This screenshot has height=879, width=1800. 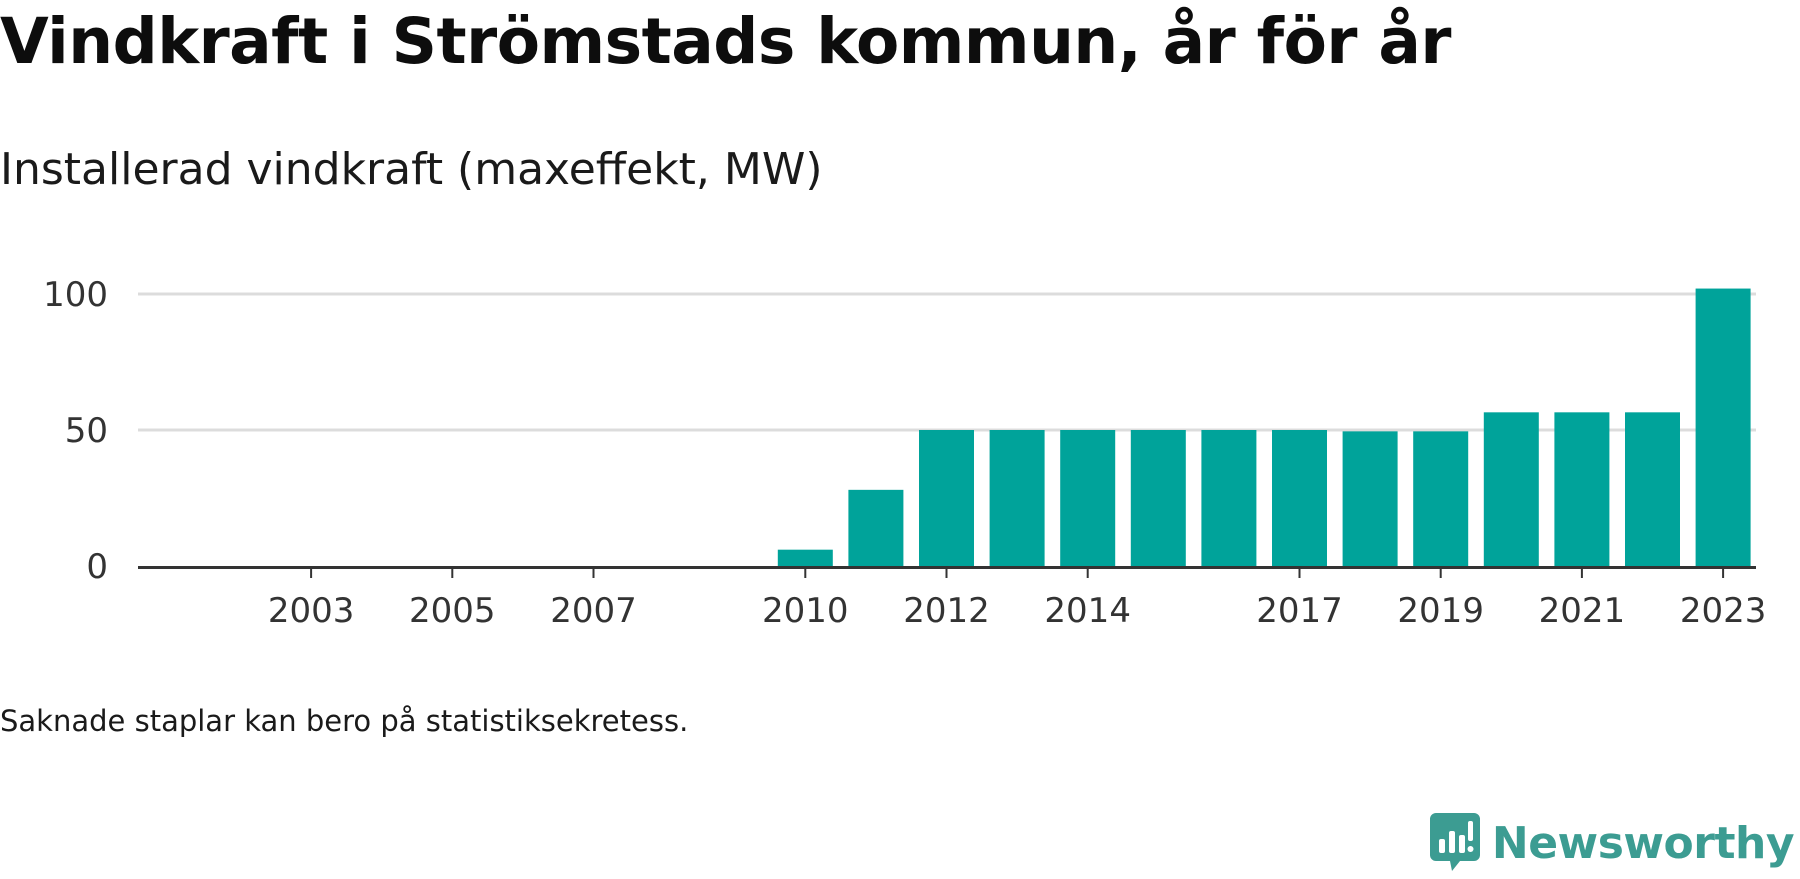 What do you see at coordinates (1511, 489) in the screenshot?
I see `bar-2020` at bounding box center [1511, 489].